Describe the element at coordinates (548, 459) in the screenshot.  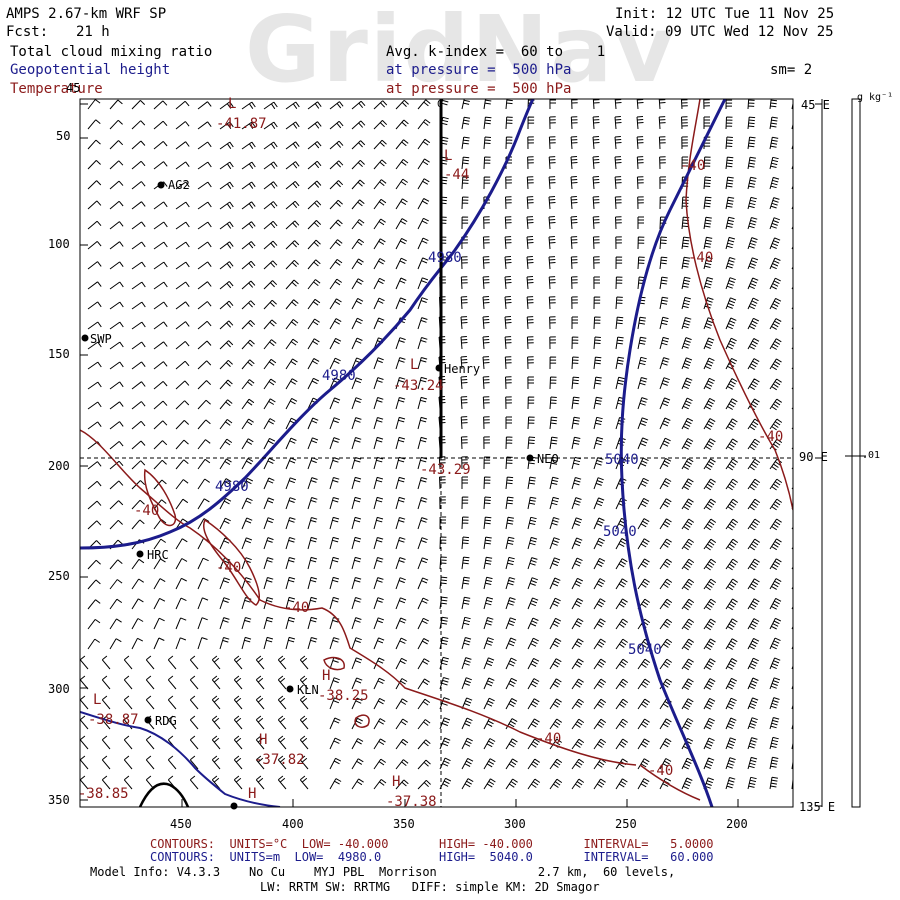
I see `station-label-neo: NEO` at that location.